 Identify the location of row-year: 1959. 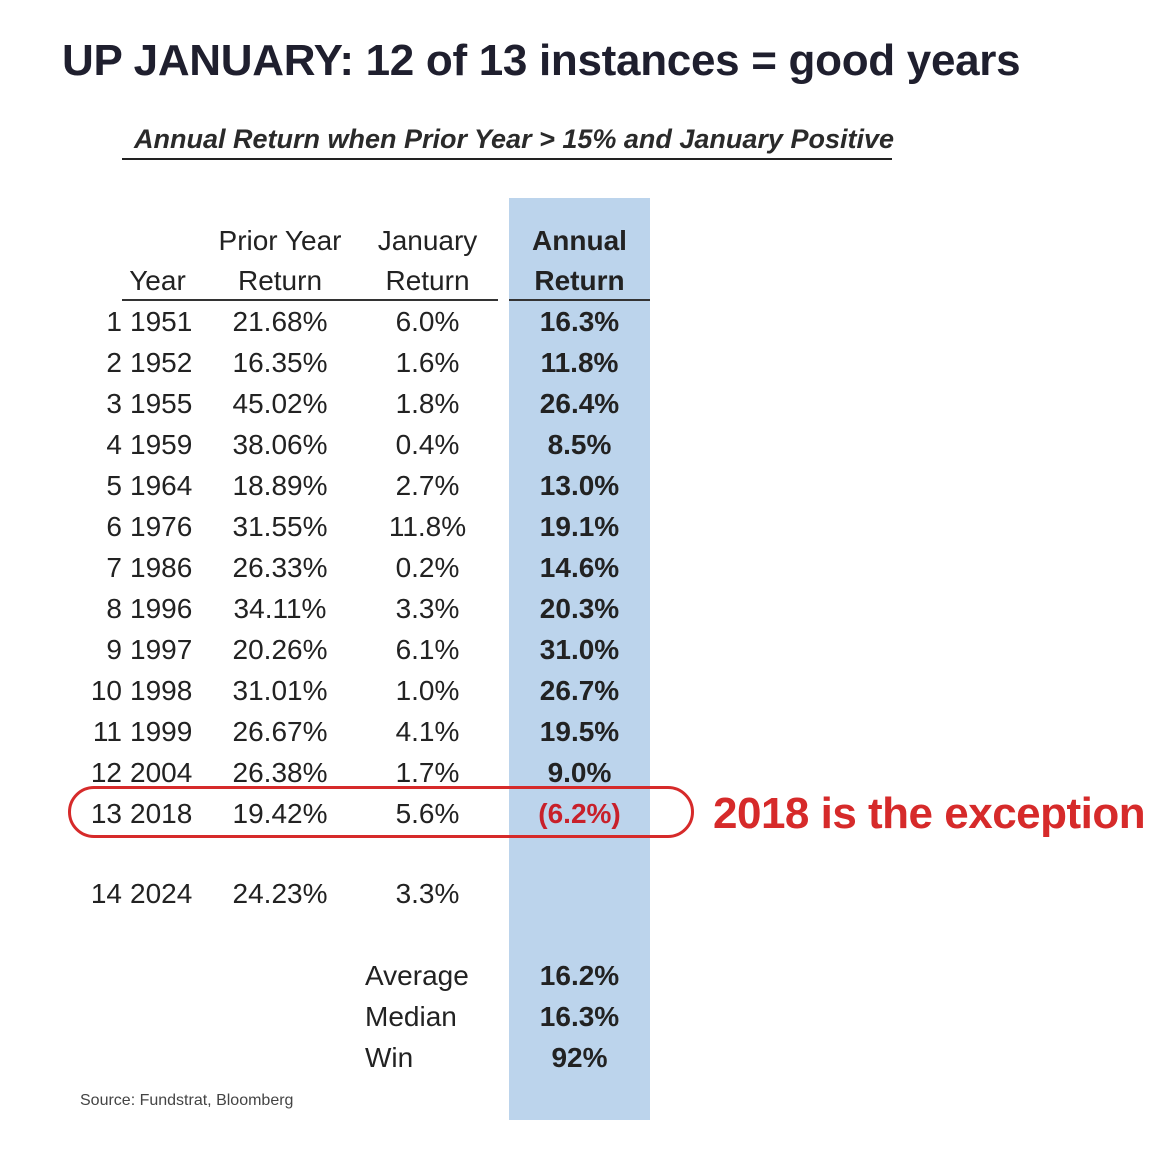
(161, 444).